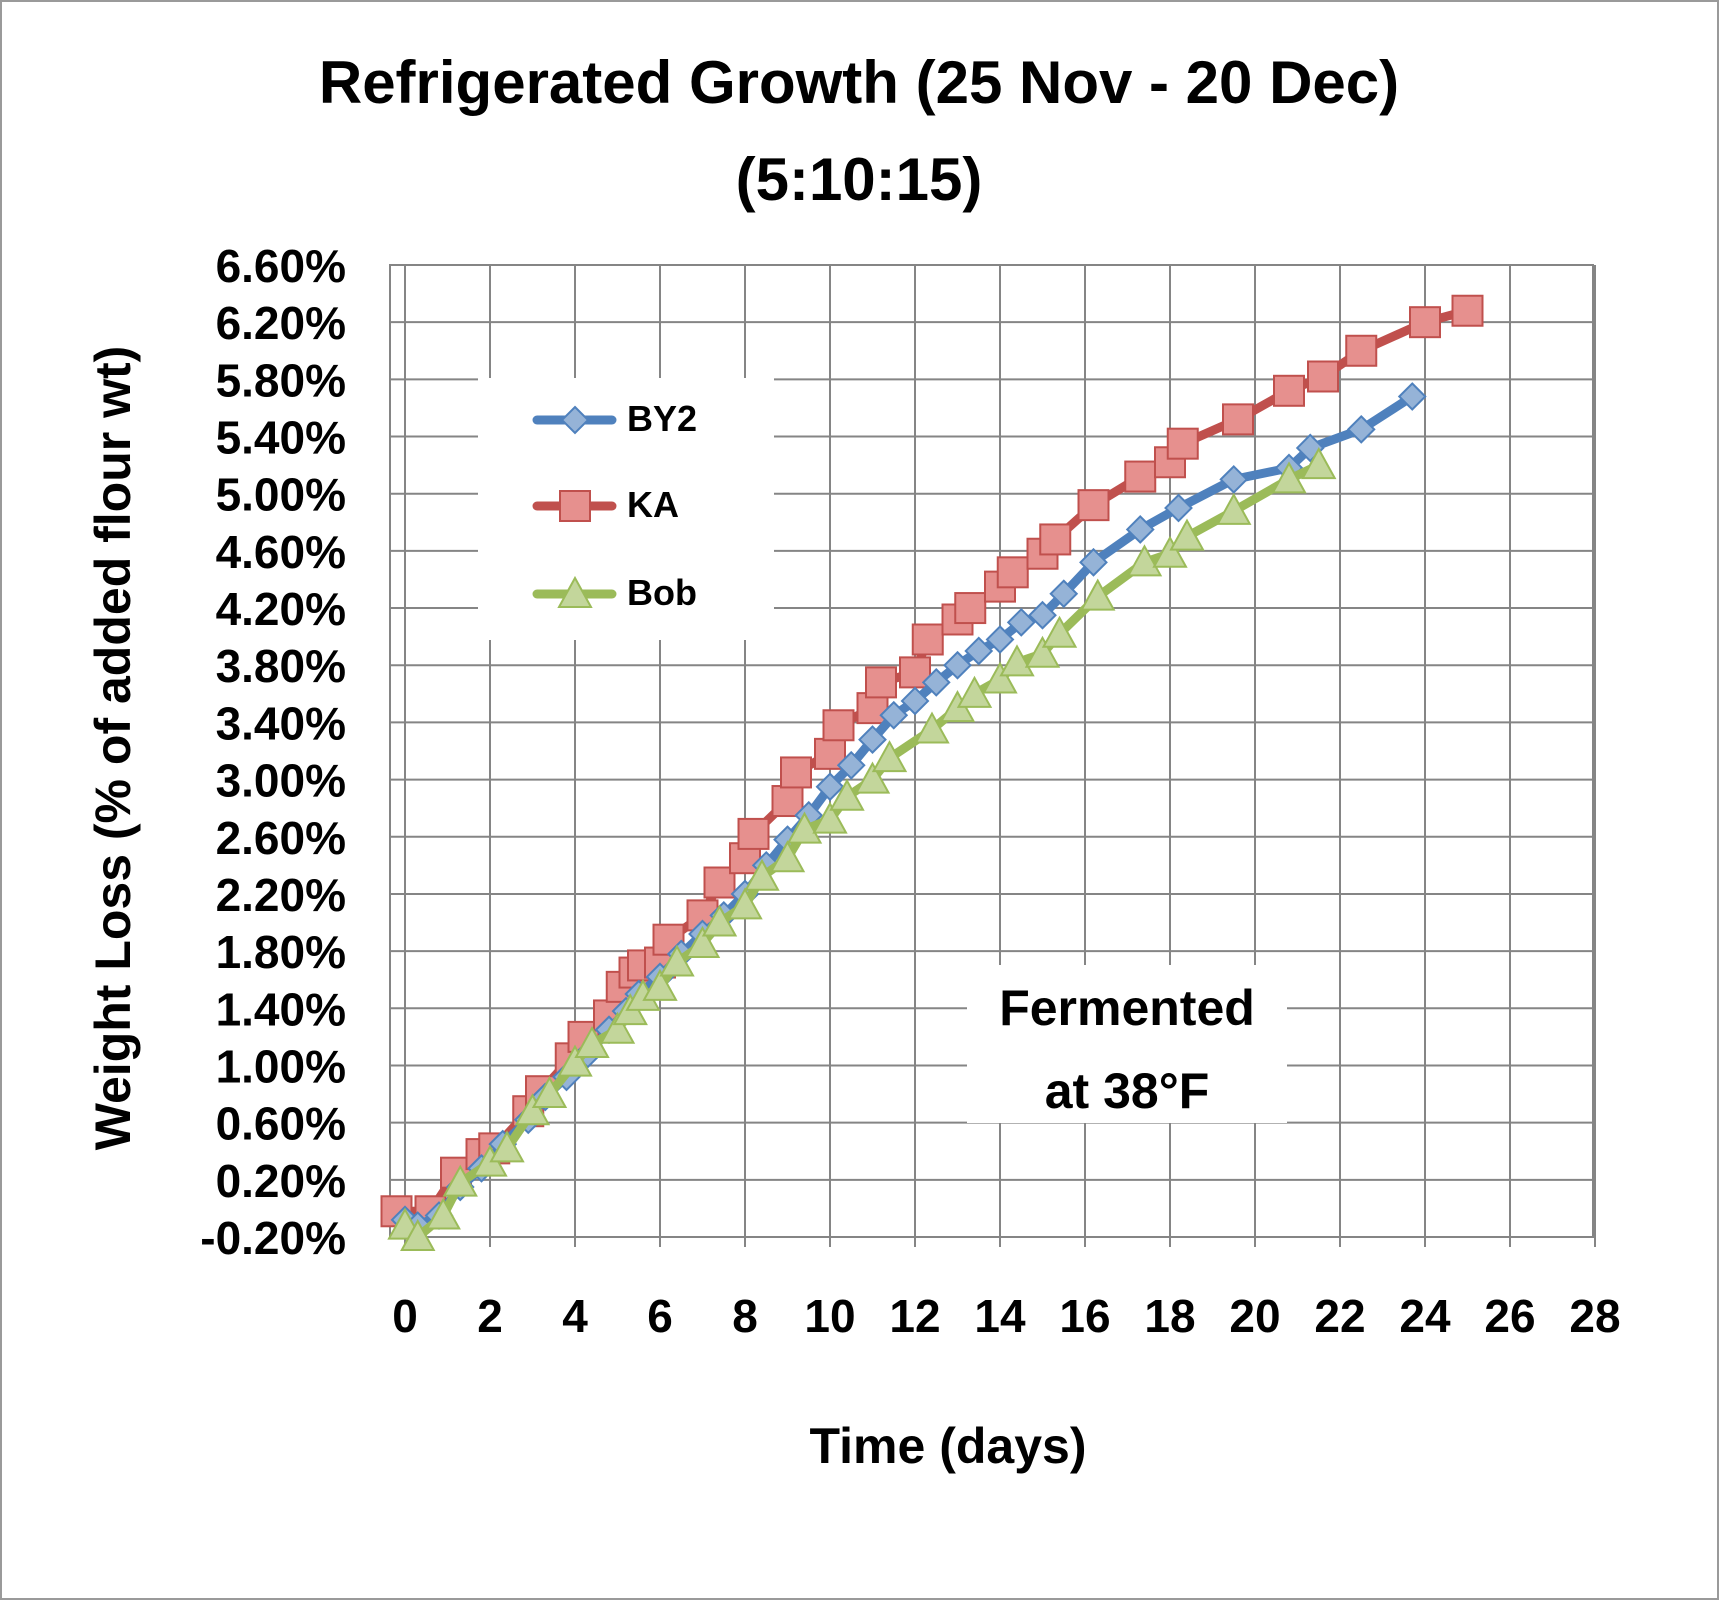 This screenshot has height=1600, width=1719. What do you see at coordinates (1425, 1316) in the screenshot?
I see `x-tick-label-12: 24` at bounding box center [1425, 1316].